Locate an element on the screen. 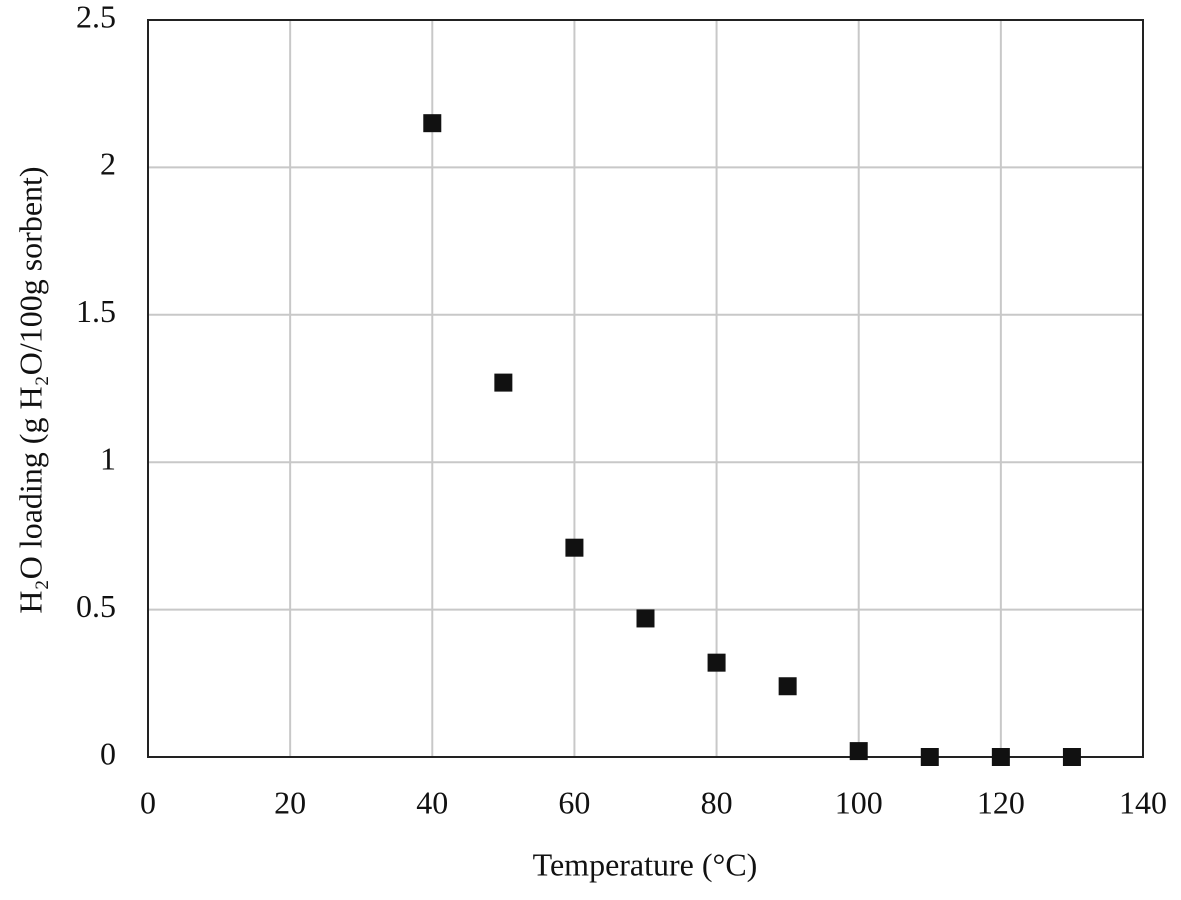  x-tick-label: 140 is located at coordinates (1143, 802).